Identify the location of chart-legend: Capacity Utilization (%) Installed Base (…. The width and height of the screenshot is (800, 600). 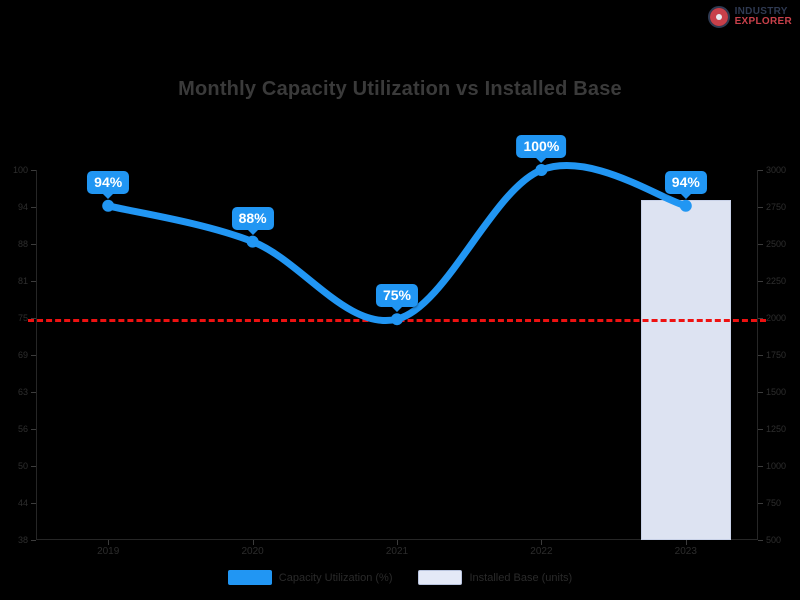
(400, 577).